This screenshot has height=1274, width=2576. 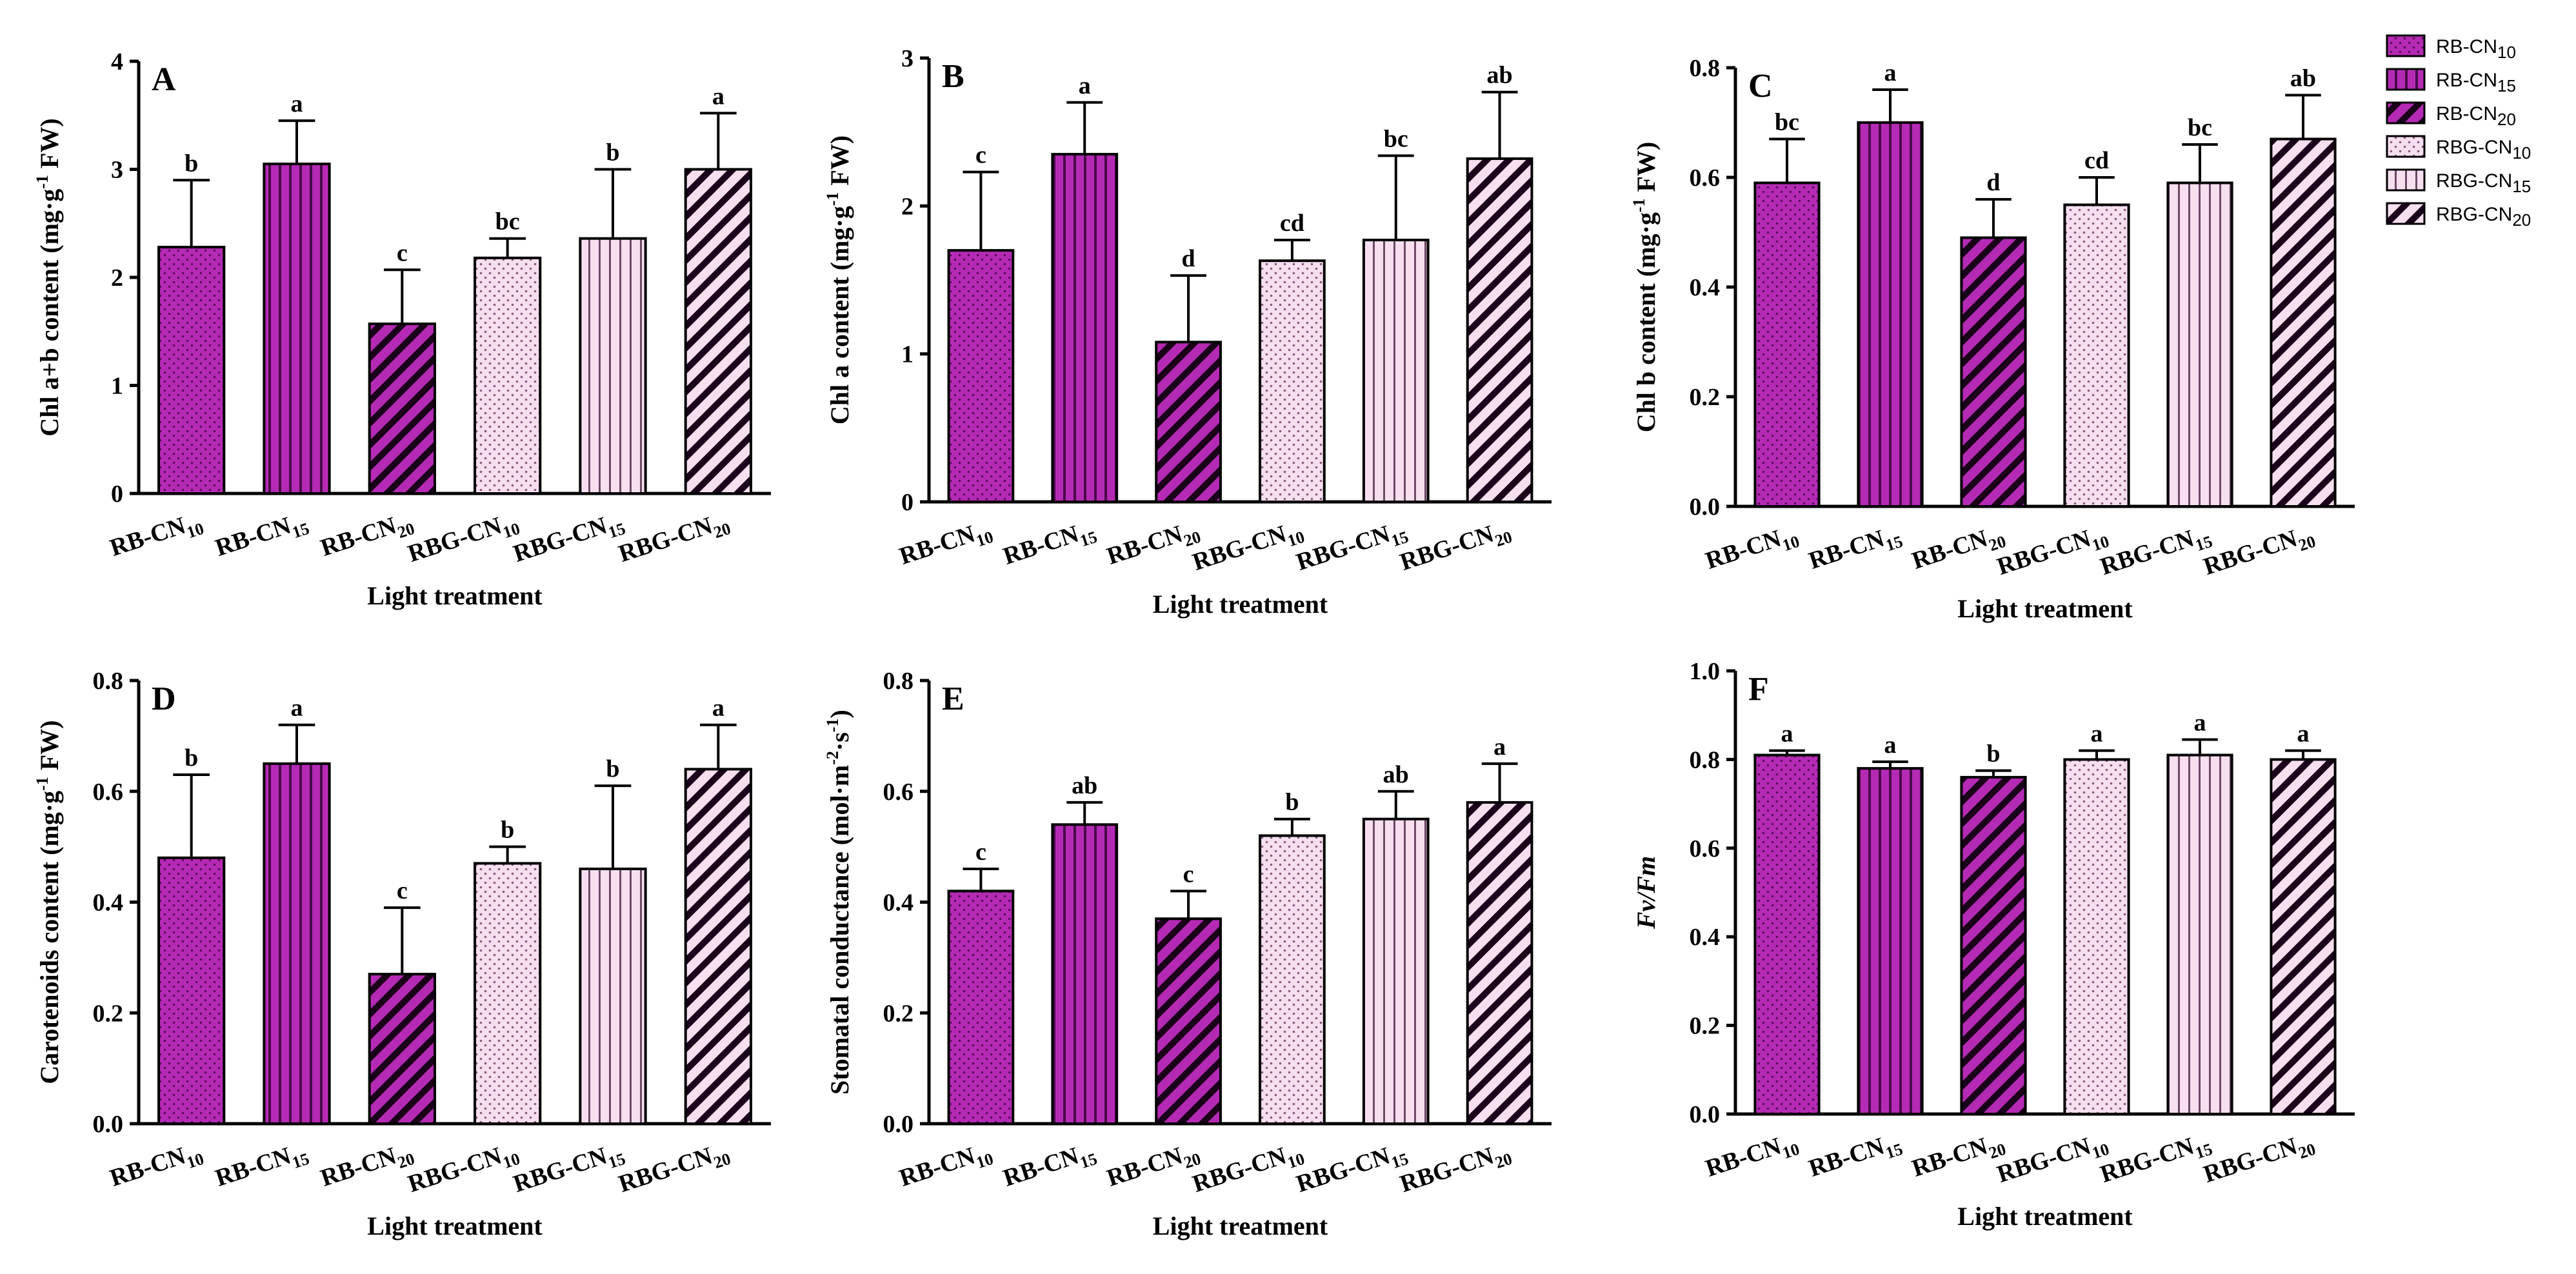 What do you see at coordinates (164, 80) in the screenshot?
I see `panel-letter: A` at bounding box center [164, 80].